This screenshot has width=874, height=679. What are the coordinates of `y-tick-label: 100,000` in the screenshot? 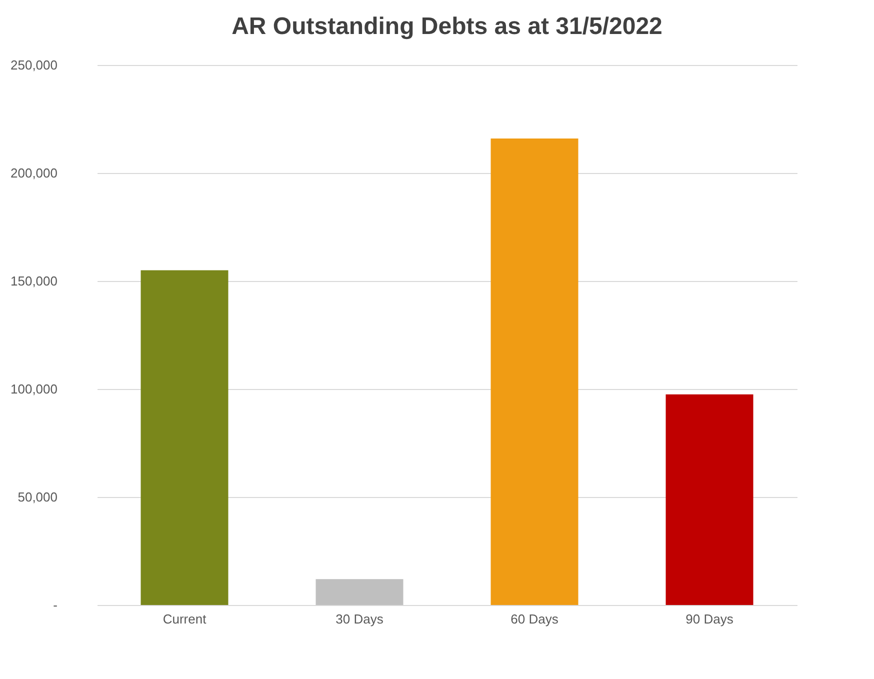 It's located at (34, 389).